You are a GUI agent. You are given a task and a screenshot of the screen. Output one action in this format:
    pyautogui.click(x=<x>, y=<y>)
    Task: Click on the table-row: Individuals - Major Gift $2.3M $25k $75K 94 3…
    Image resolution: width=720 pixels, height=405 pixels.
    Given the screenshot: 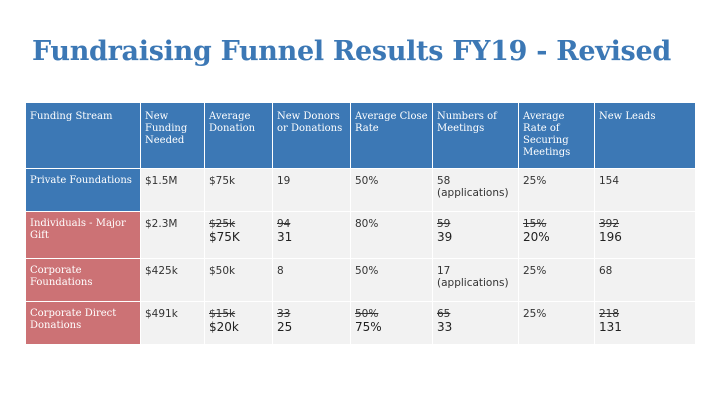 What is the action you would take?
    pyautogui.click(x=360, y=235)
    